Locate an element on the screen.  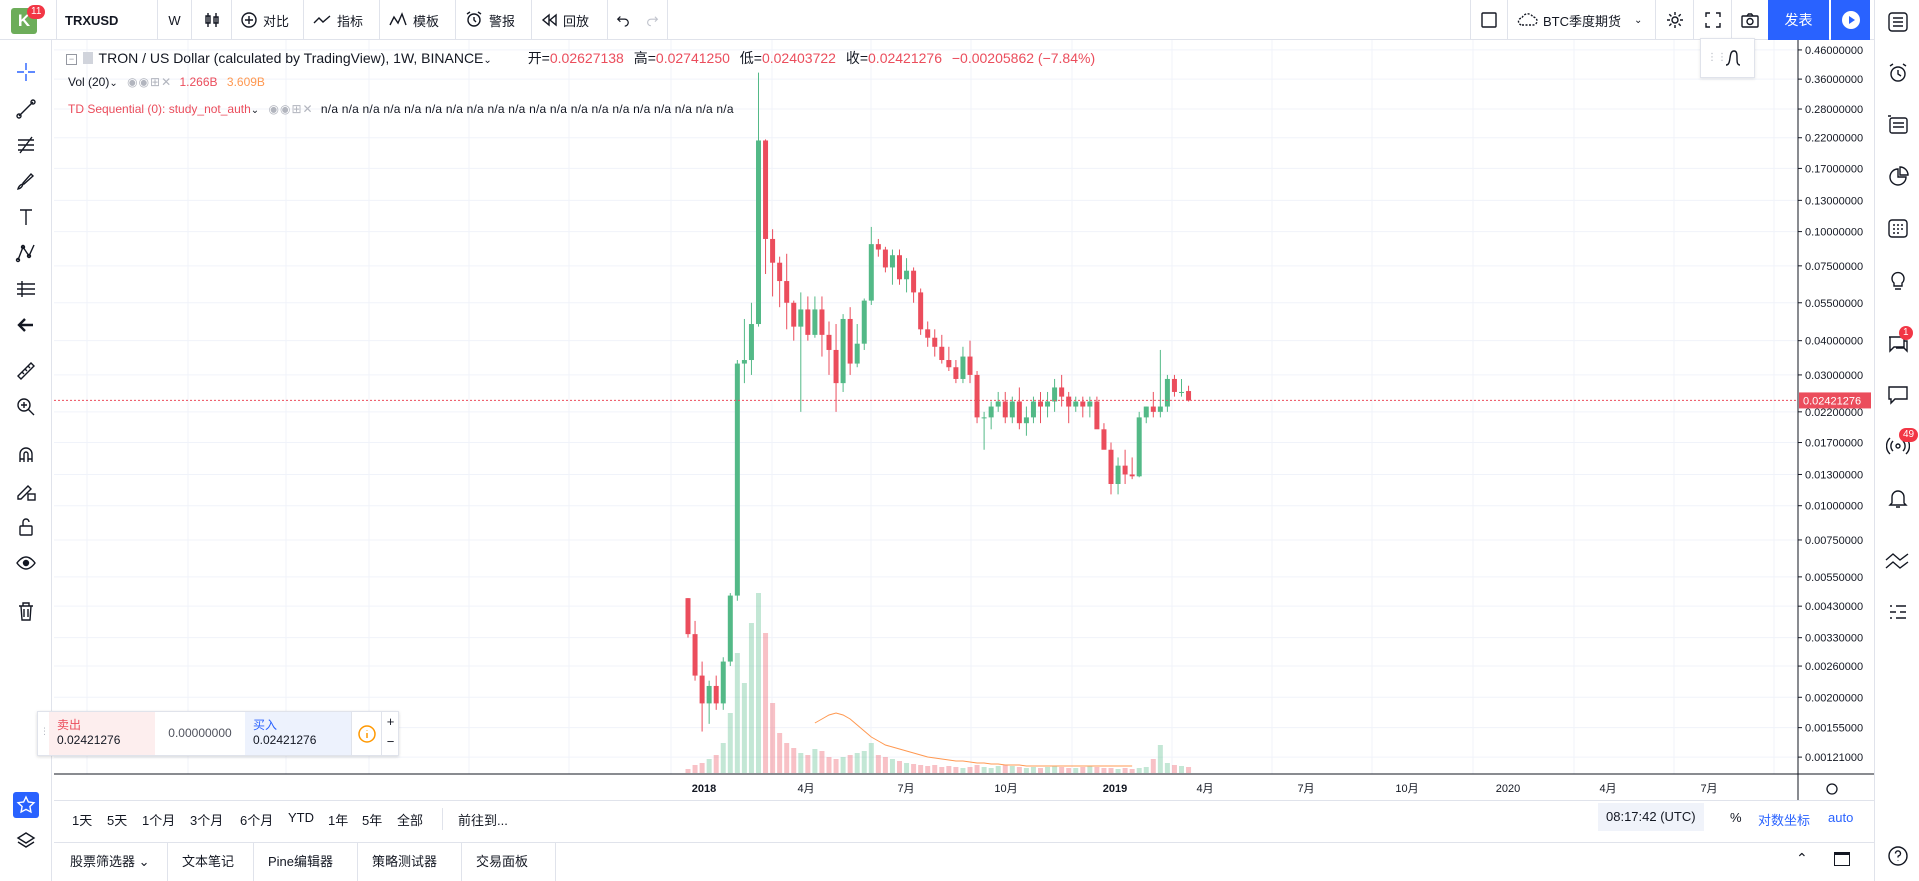
buy-button: 买入 0.02421276 is located at coordinates (298, 733).